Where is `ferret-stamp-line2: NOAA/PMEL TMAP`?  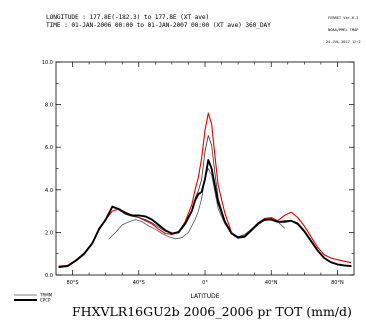 ferret-stamp-line2: NOAA/PMEL TMAP is located at coordinates (343, 30).